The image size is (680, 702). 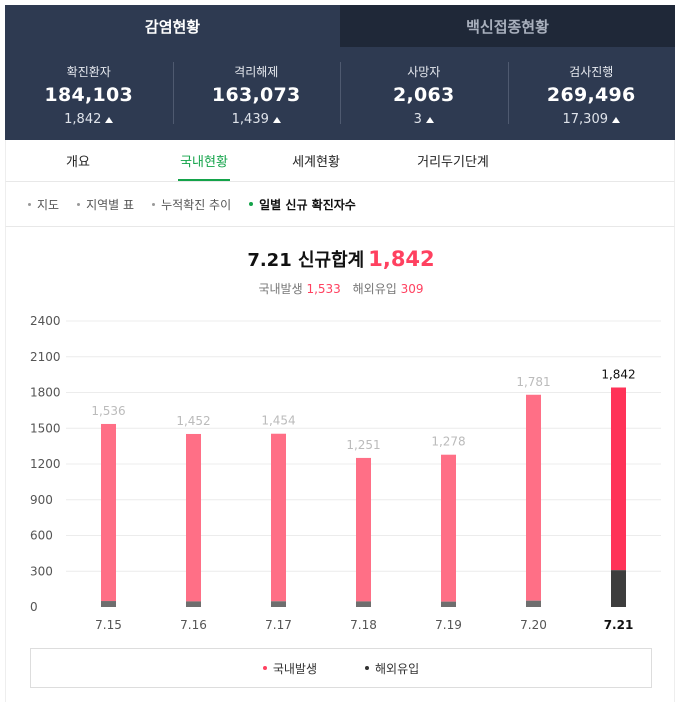 I want to click on stat-value: 2,063, so click(x=423, y=95).